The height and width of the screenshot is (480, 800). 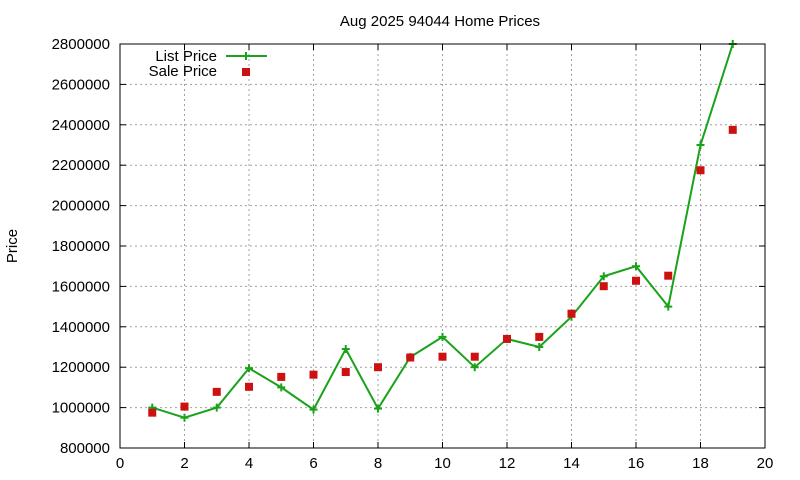 I want to click on y-tick-label: 1200000, so click(x=81, y=367).